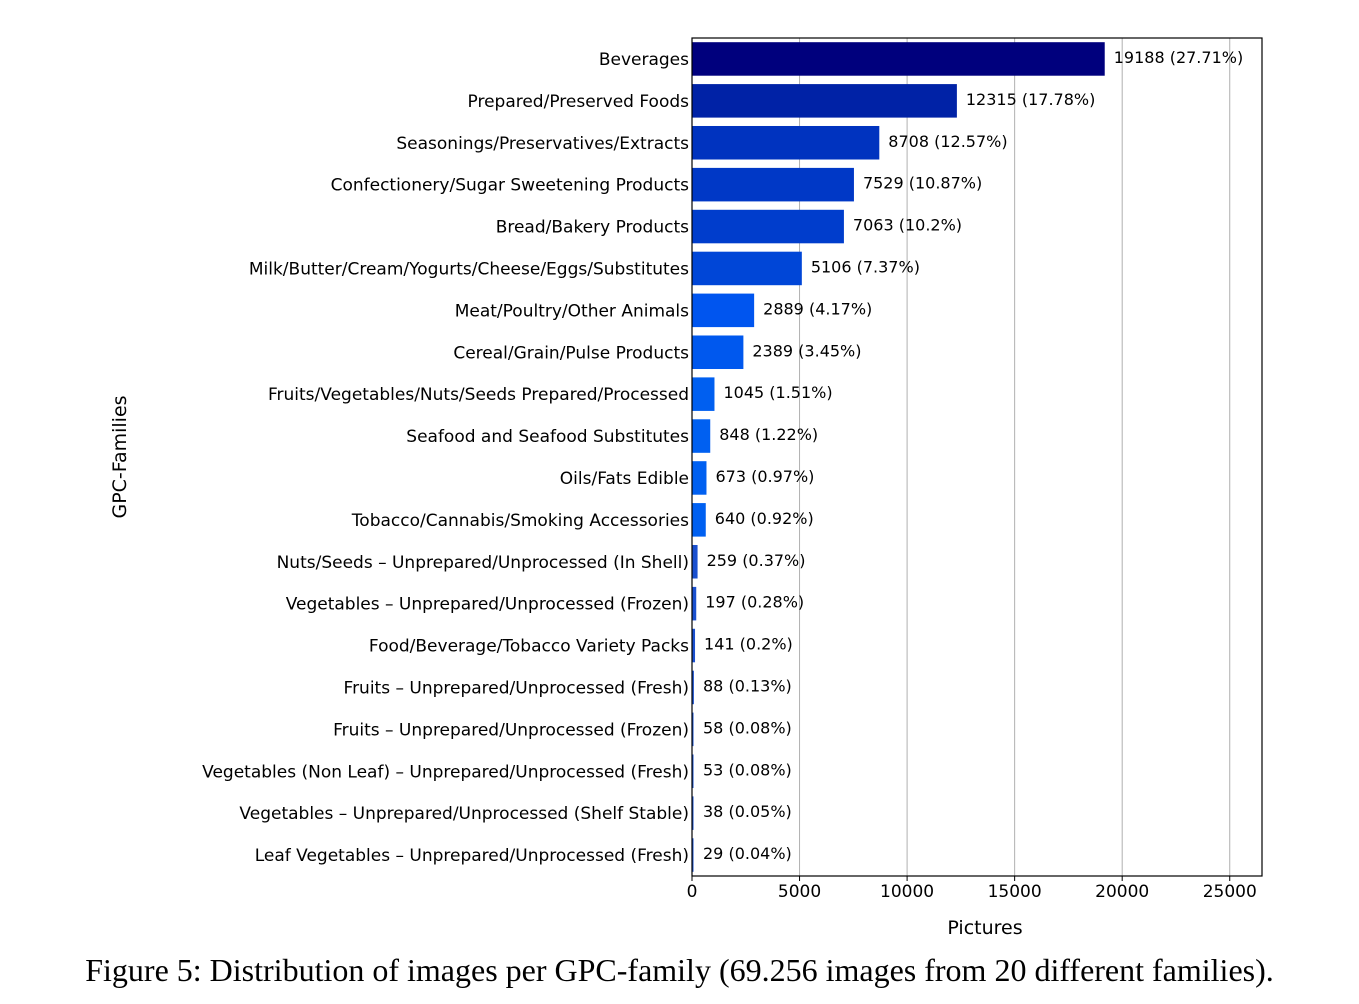 This screenshot has height=1004, width=1359. I want to click on data-label: 38 (0.05%), so click(747, 811).